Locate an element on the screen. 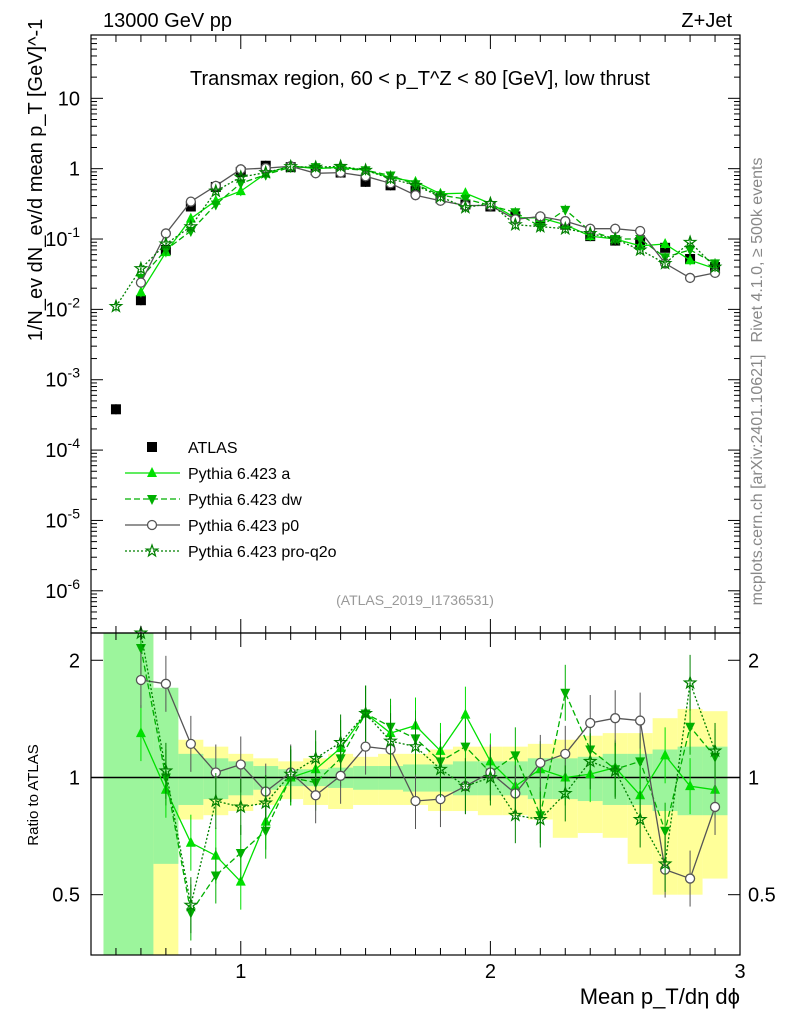  y-tick-label: 10⁻³ is located at coordinates (62, 378).